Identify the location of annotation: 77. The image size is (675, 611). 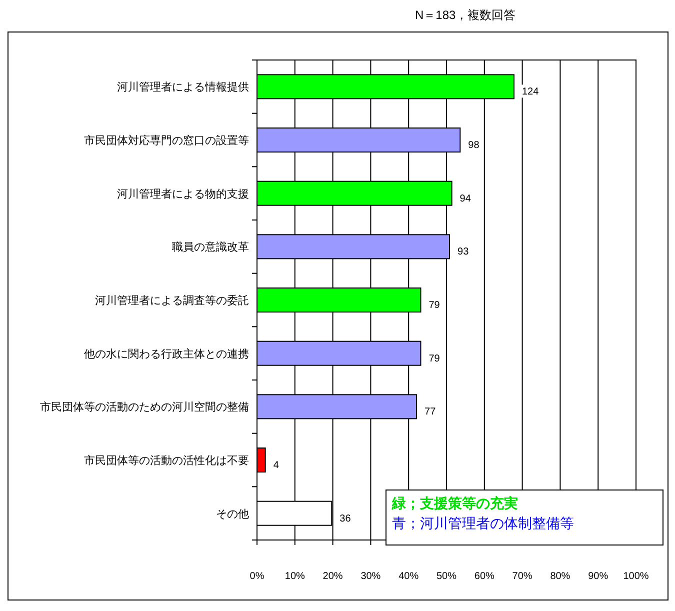
(430, 412).